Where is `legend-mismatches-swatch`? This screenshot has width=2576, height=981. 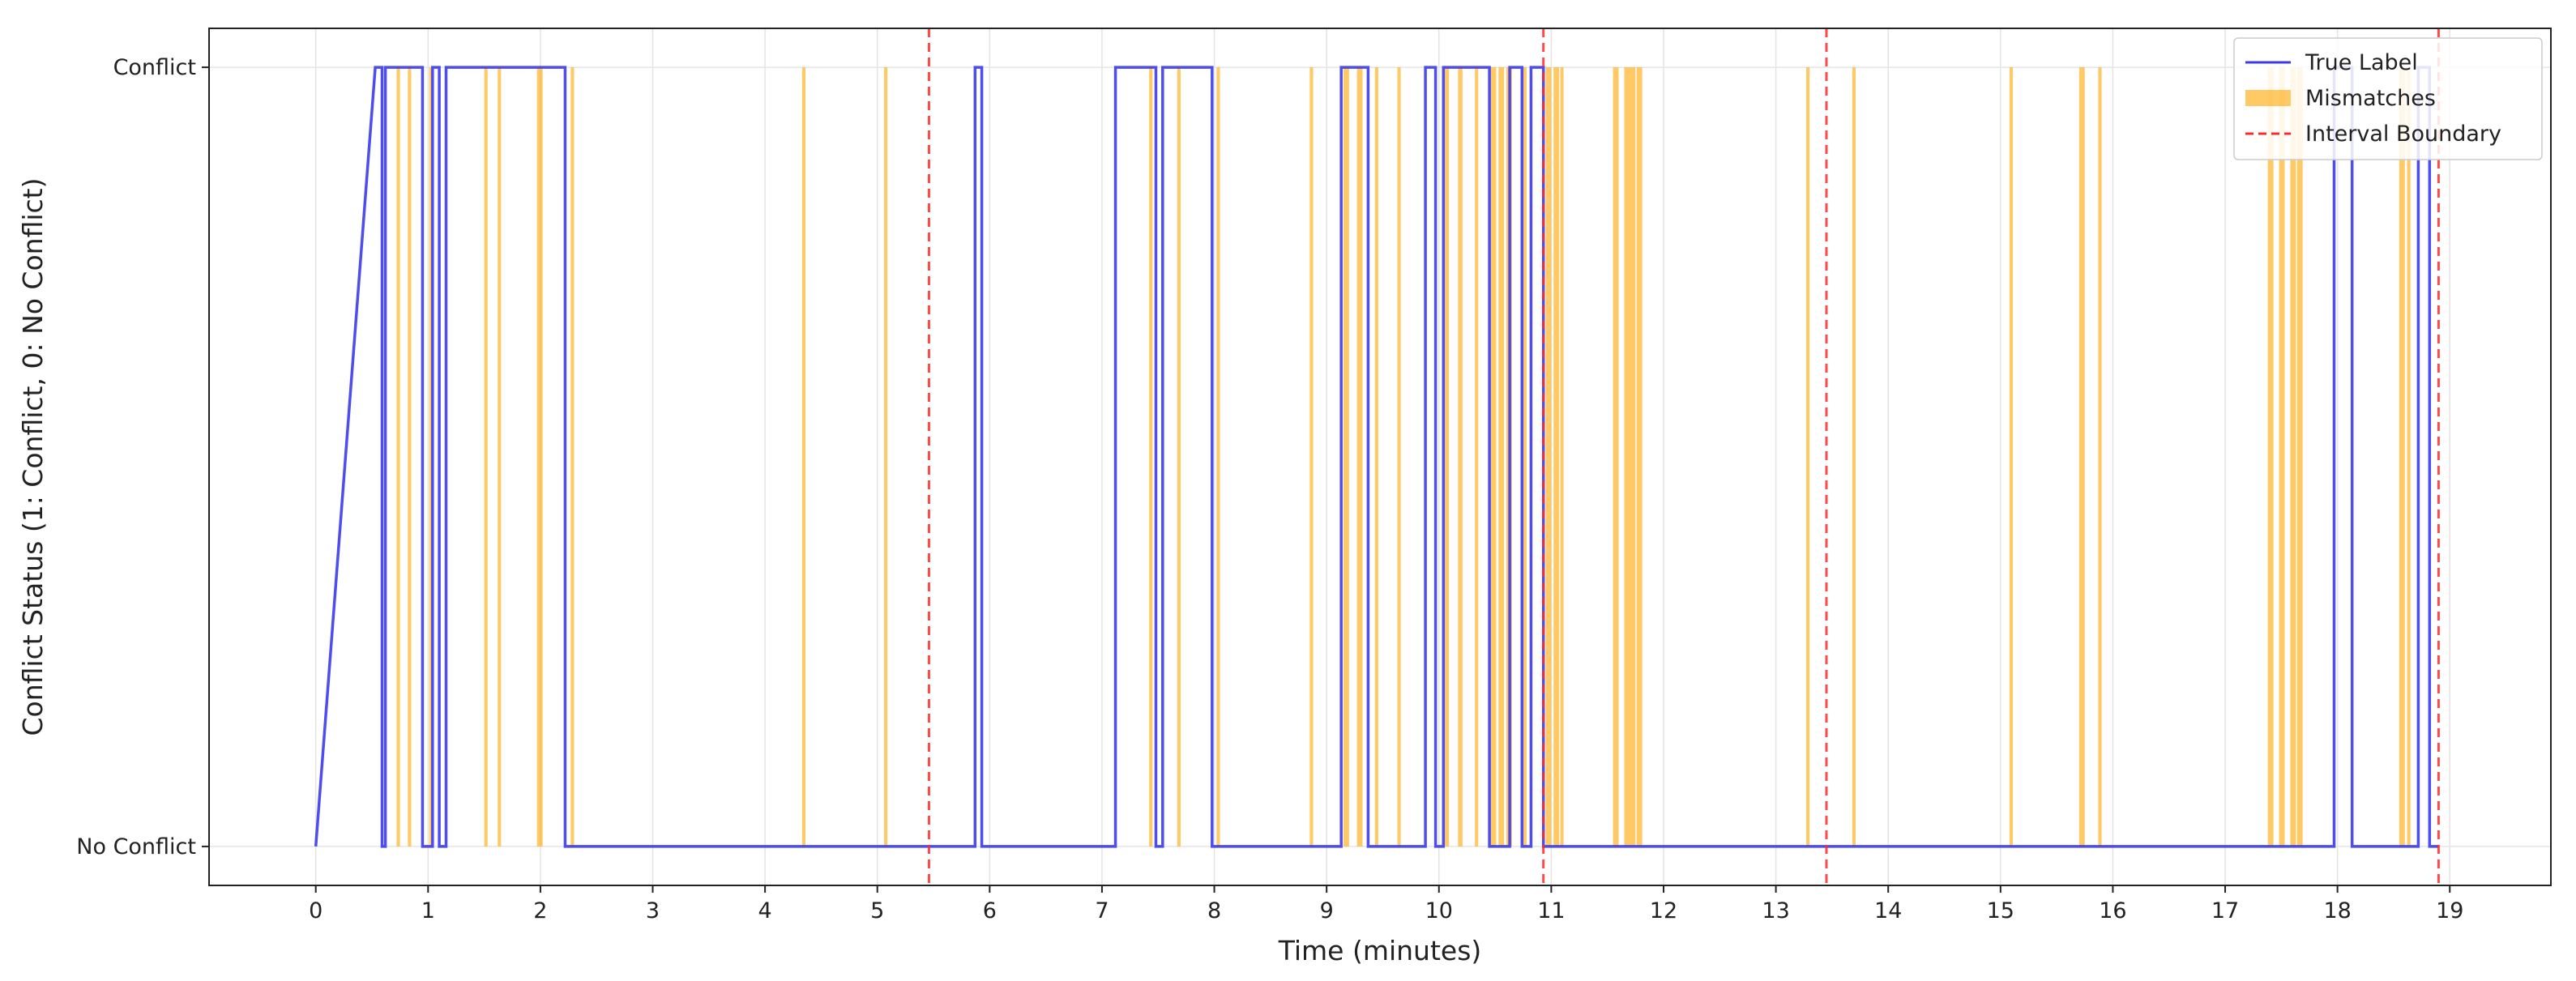
legend-mismatches-swatch is located at coordinates (2268, 98).